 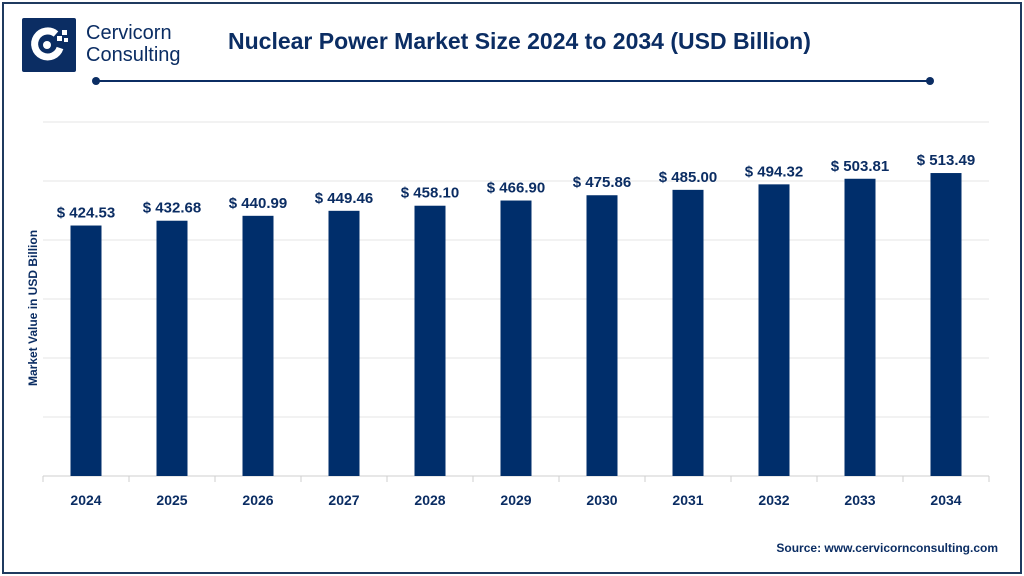 What do you see at coordinates (774, 330) in the screenshot?
I see `bar-2032` at bounding box center [774, 330].